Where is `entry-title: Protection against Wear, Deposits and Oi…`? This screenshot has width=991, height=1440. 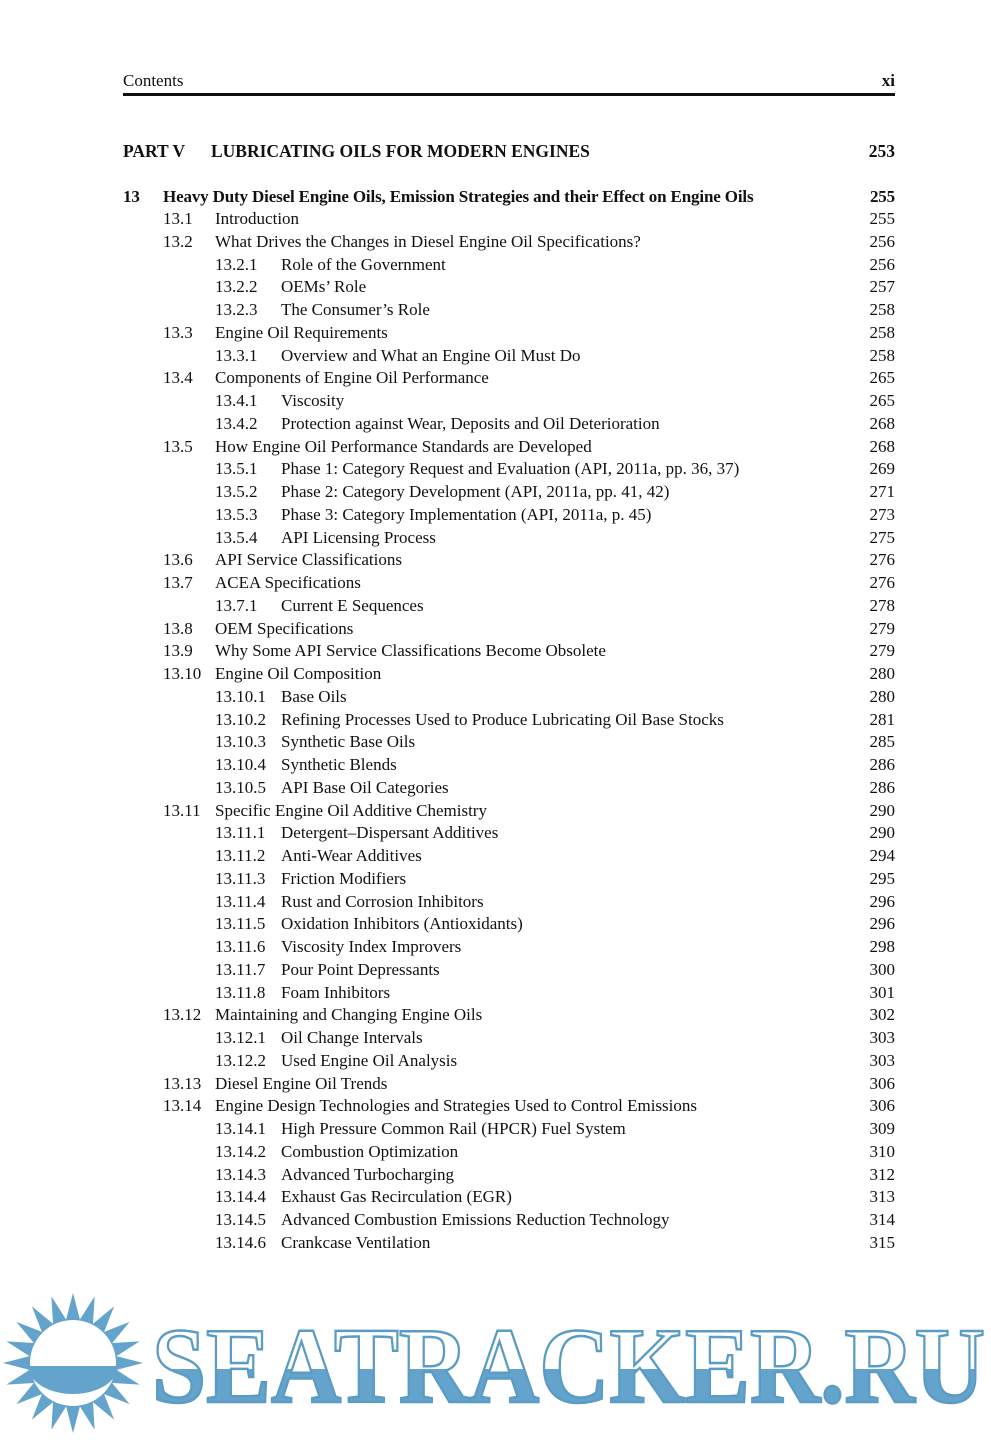 entry-title: Protection against Wear, Deposits and Oi… is located at coordinates (470, 423).